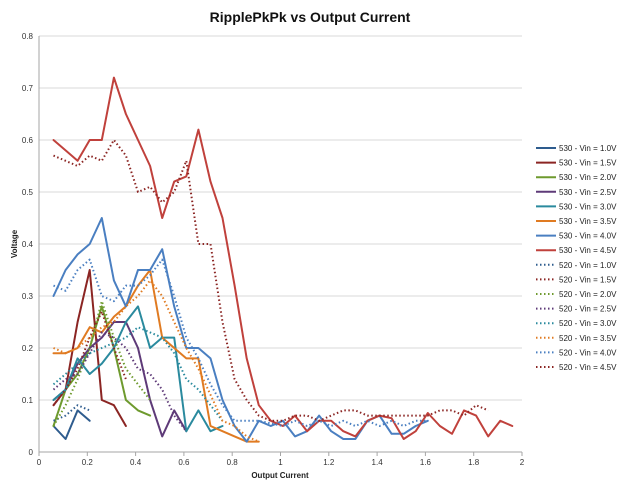 The image size is (620, 490). I want to click on legend-label: 530 - Vin = 4.0V, so click(588, 236).